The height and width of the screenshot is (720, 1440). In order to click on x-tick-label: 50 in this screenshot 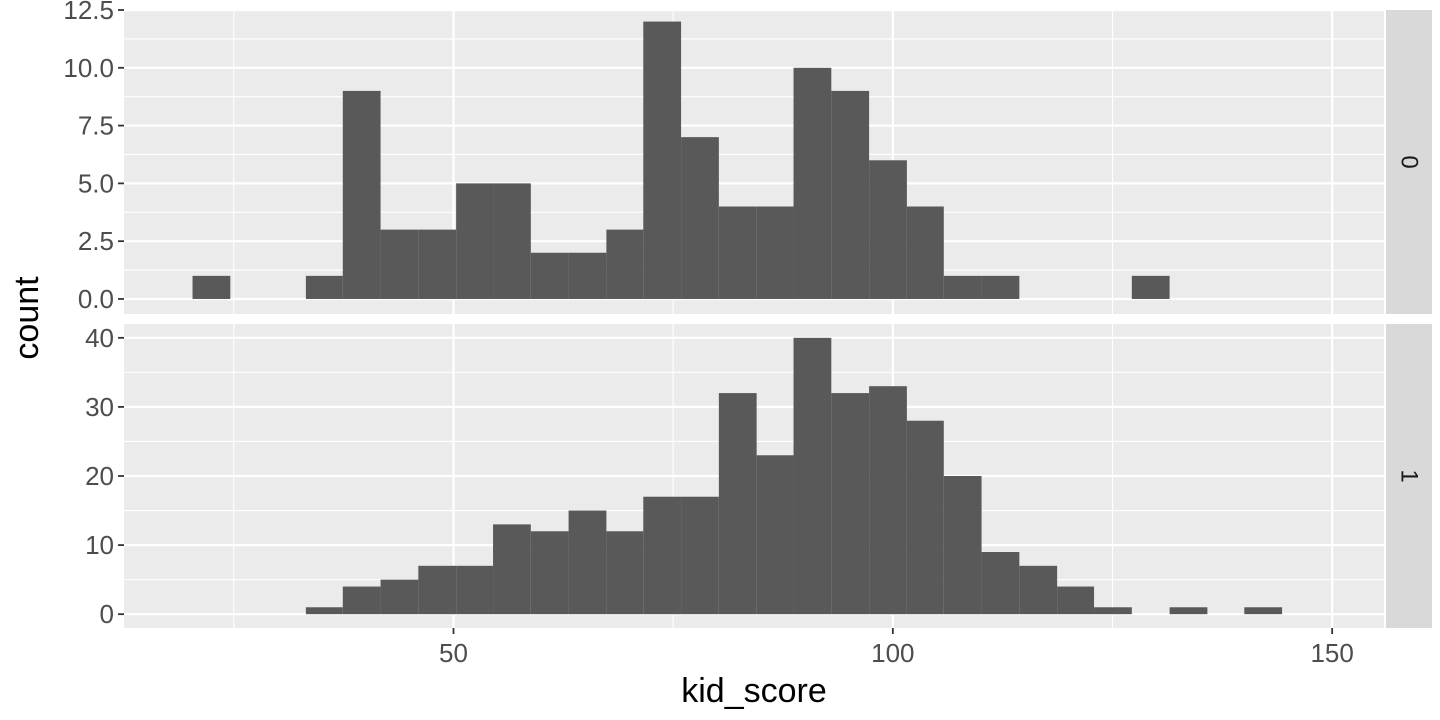, I will do `click(453, 653)`.